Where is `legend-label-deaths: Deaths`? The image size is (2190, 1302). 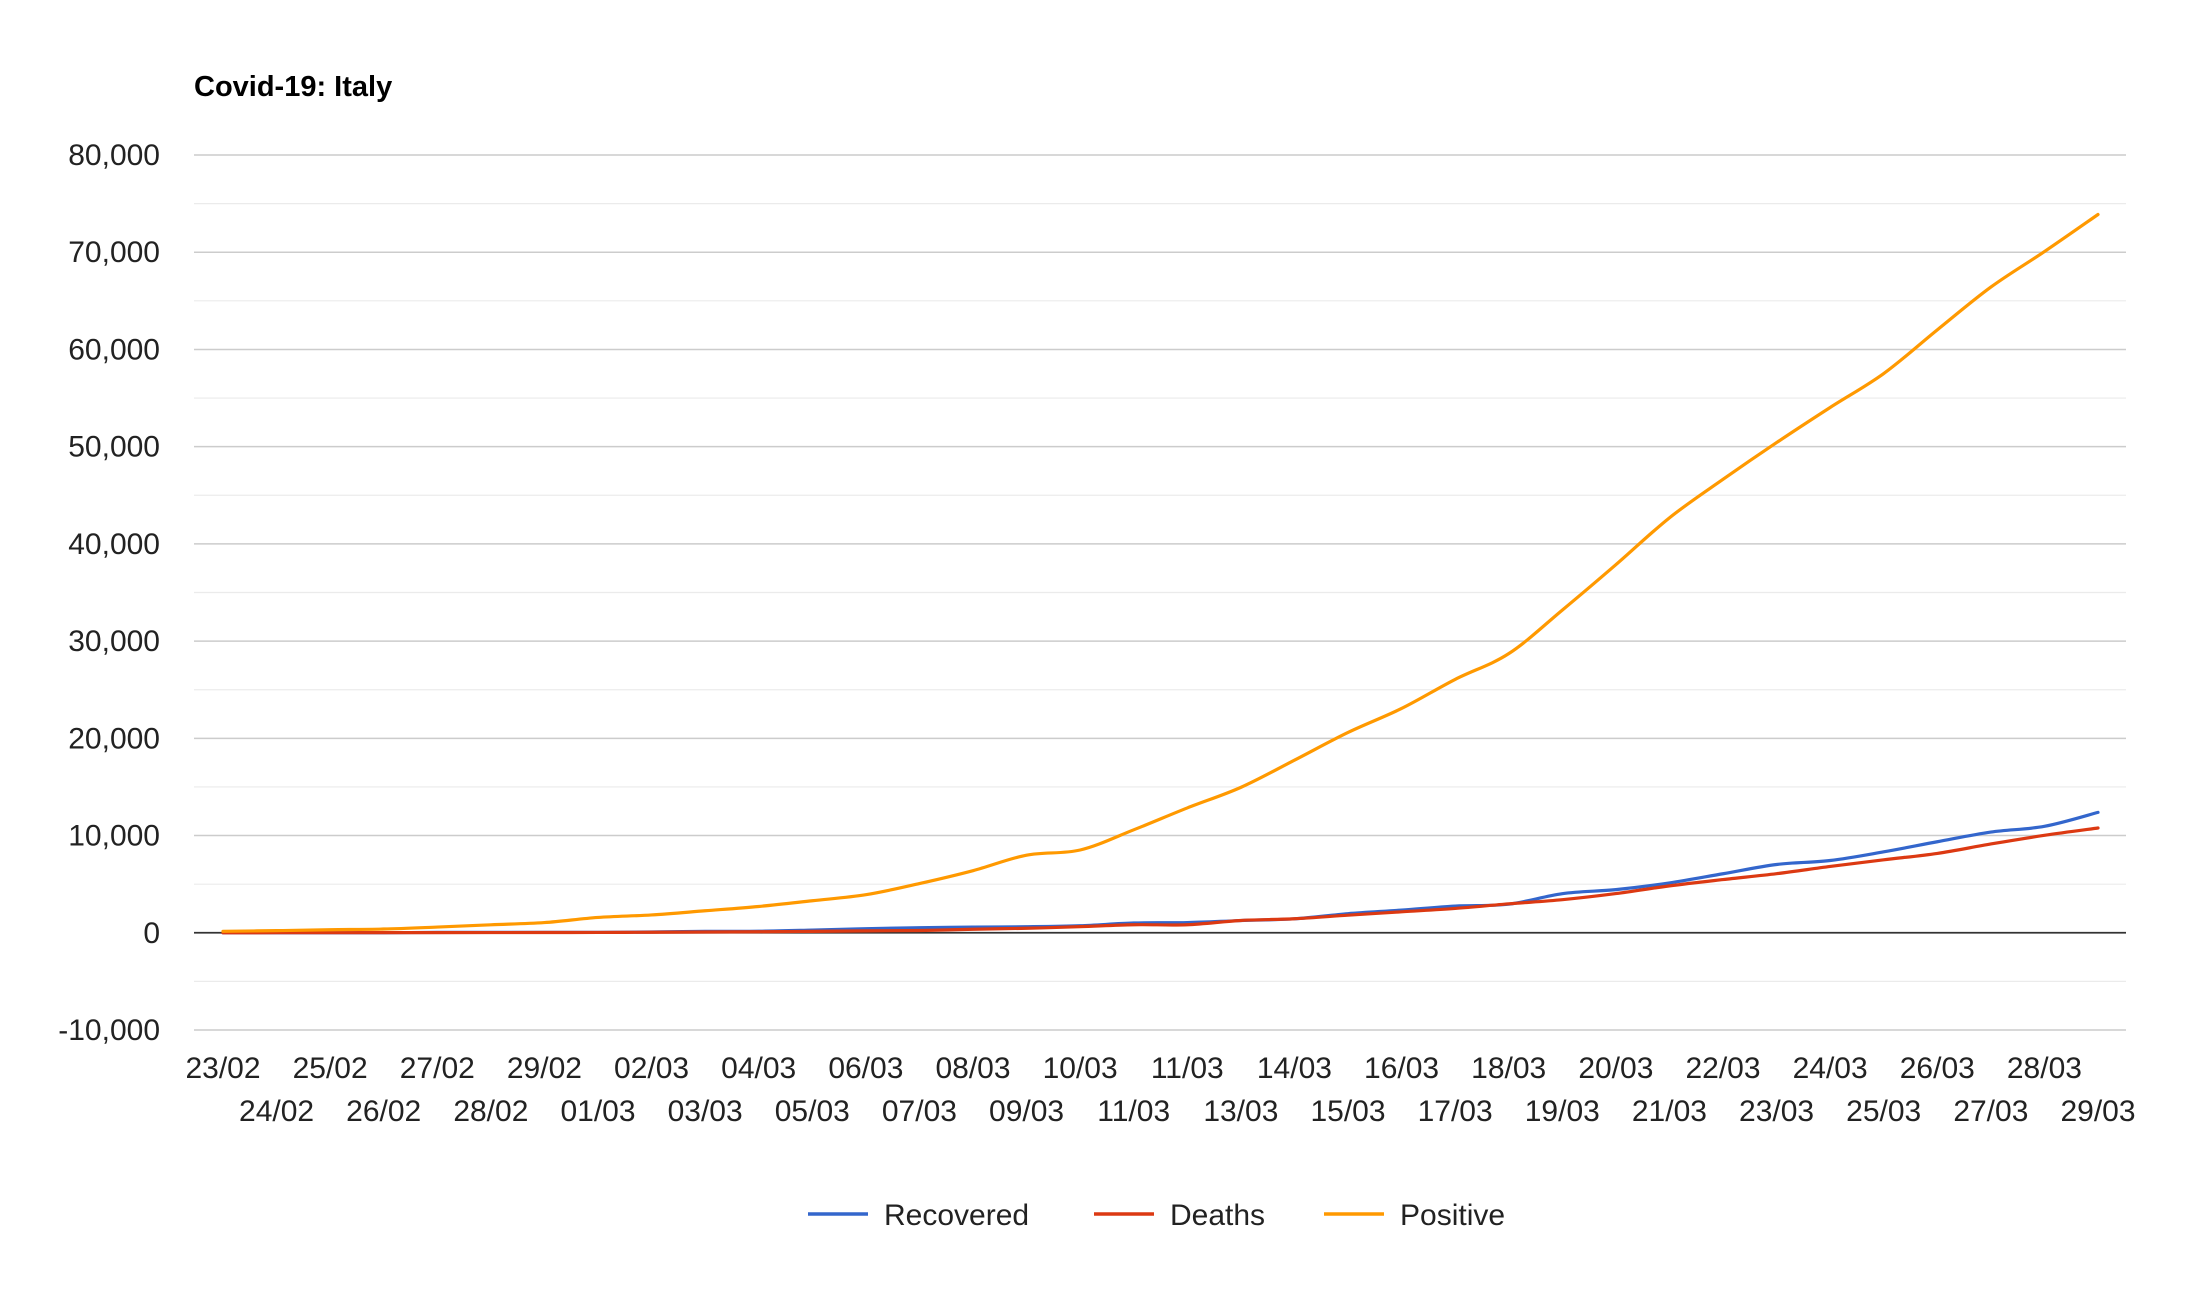 legend-label-deaths: Deaths is located at coordinates (1217, 1215).